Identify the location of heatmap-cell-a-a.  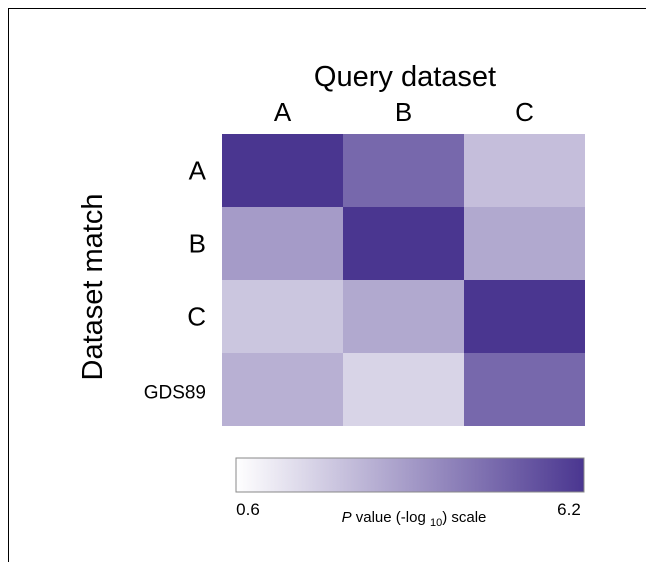
(282, 170).